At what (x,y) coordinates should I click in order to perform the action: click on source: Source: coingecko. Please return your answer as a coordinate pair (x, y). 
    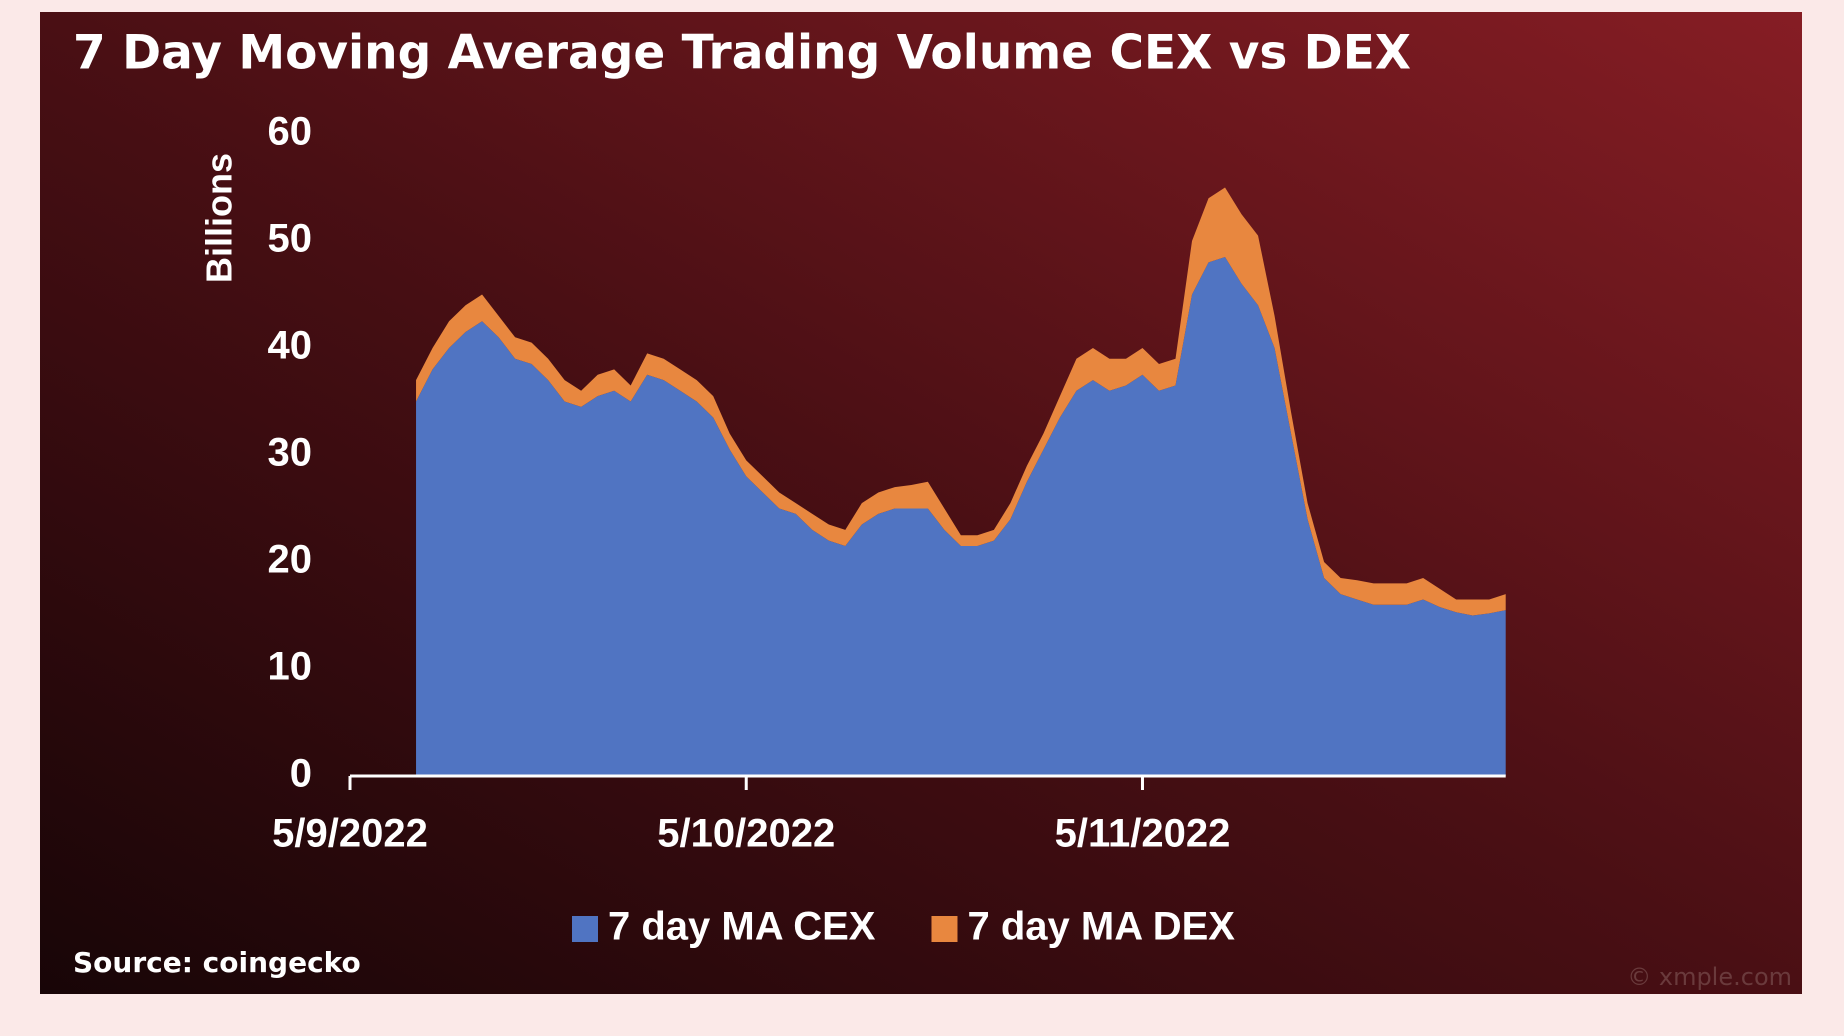
    Looking at the image, I should click on (217, 962).